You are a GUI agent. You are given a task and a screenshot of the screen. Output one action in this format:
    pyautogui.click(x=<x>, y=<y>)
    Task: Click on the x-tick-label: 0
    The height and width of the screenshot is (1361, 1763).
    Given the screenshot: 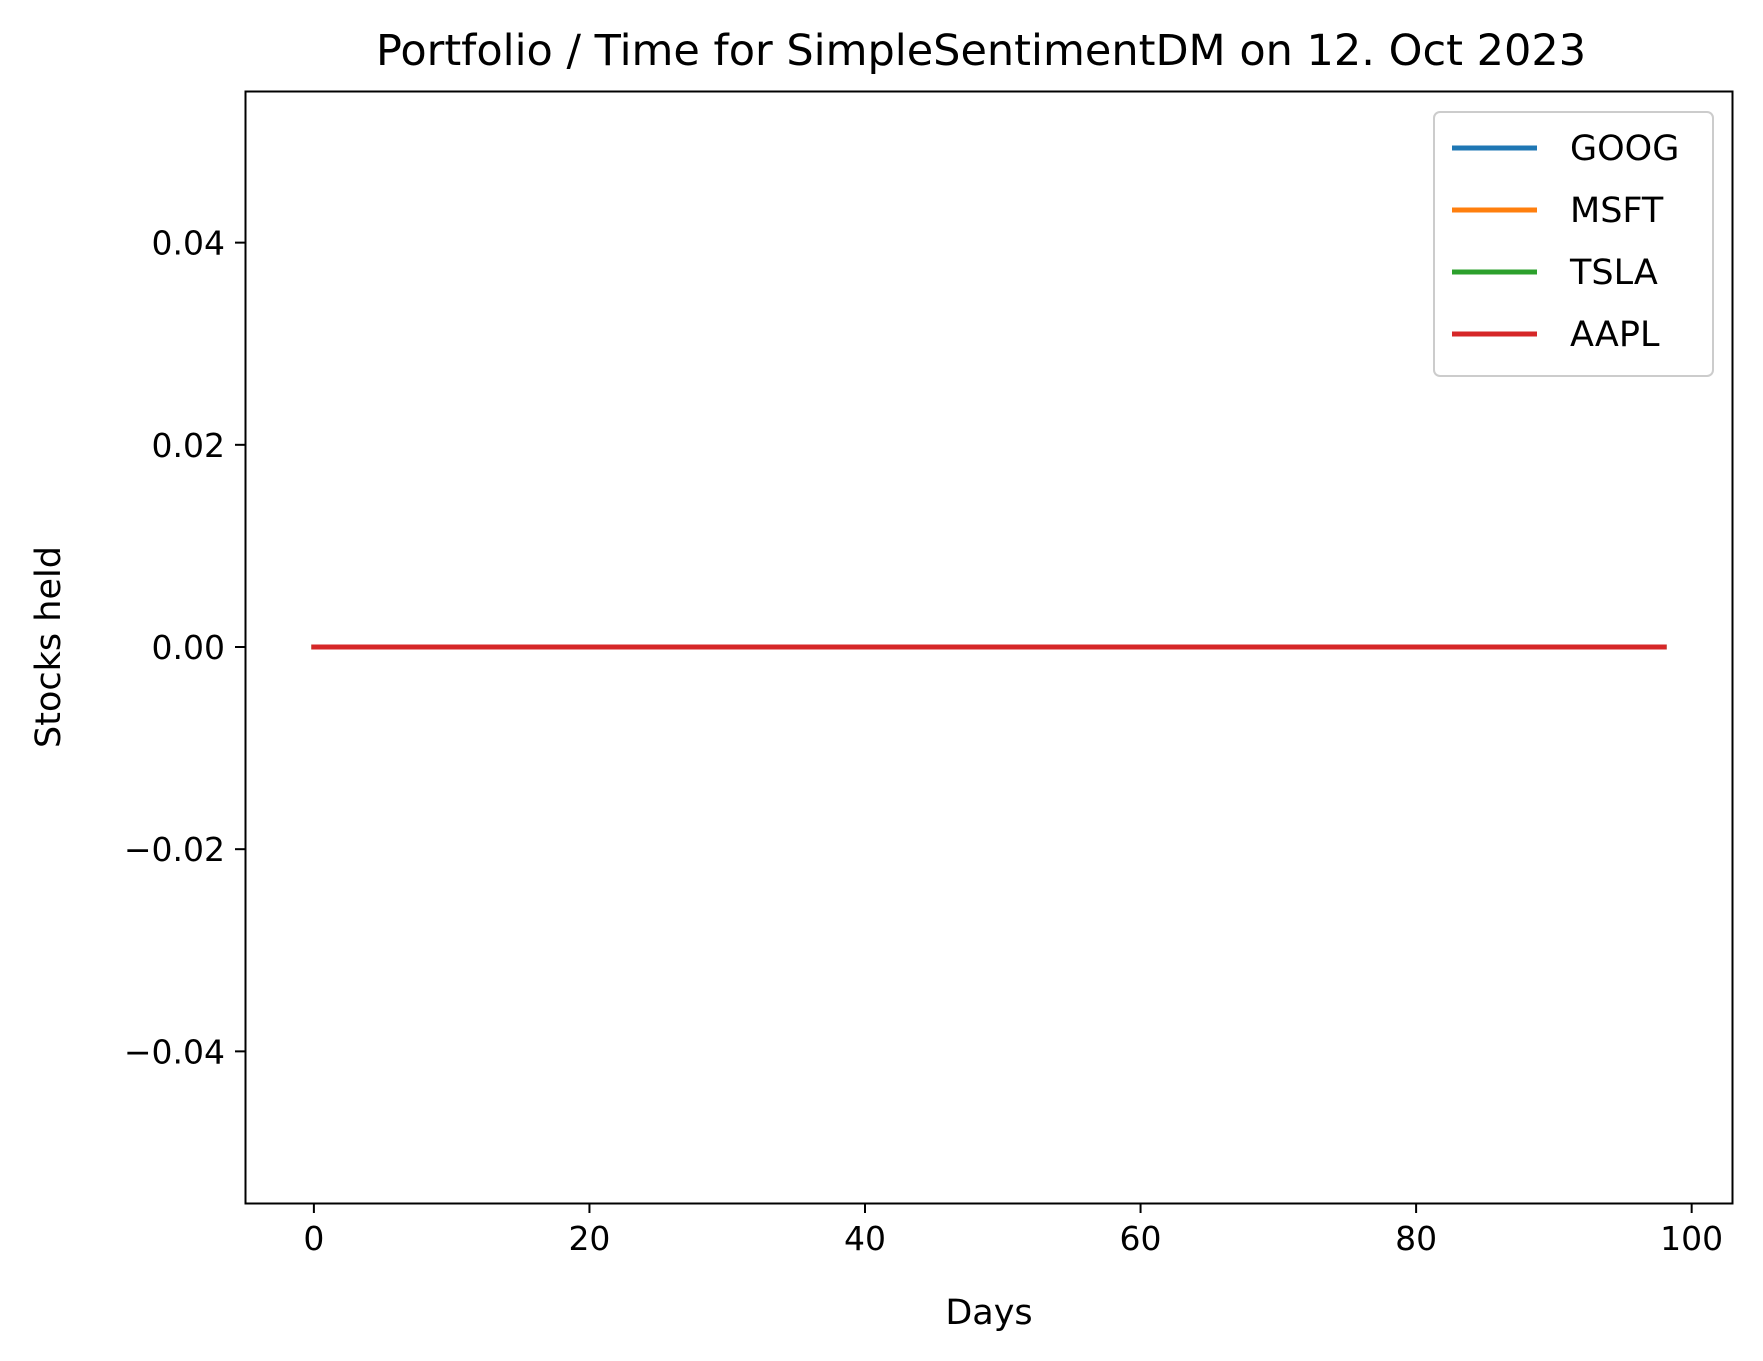 What is the action you would take?
    pyautogui.click(x=313, y=1238)
    